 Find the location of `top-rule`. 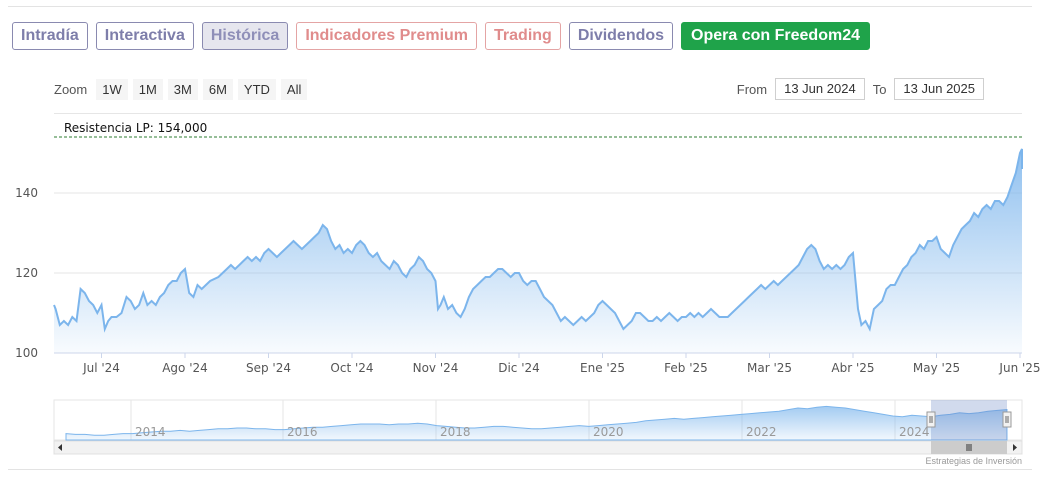

top-rule is located at coordinates (520, 6).